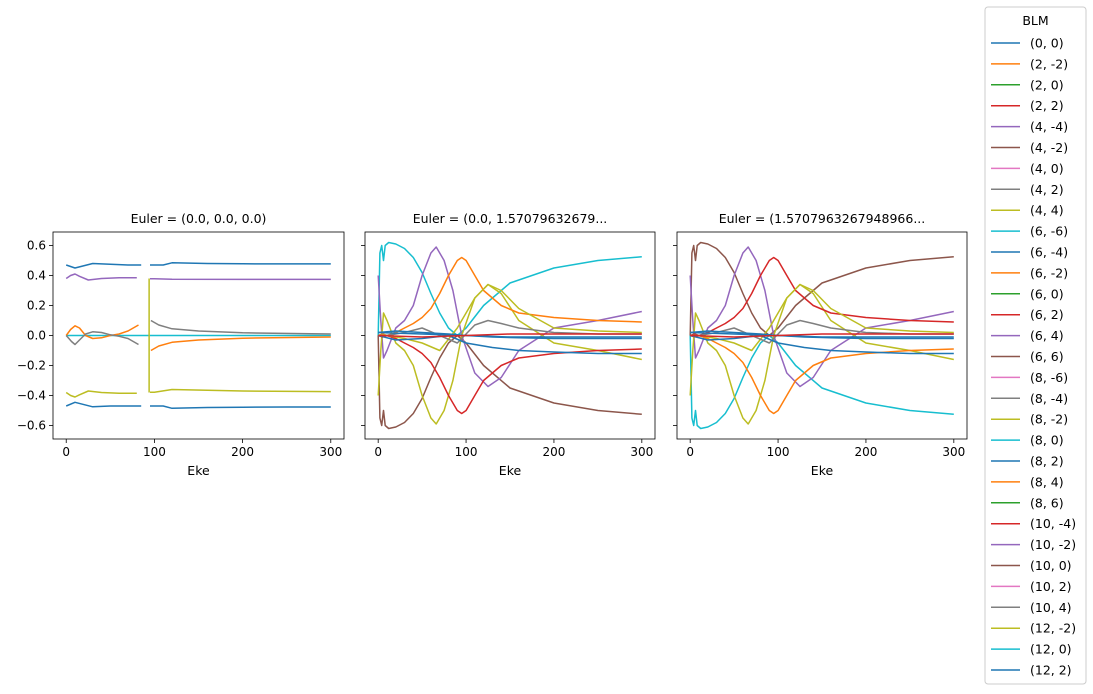 Image resolution: width=1093 pixels, height=694 pixels. I want to click on y-tick-label: −0.4, so click(31, 396).